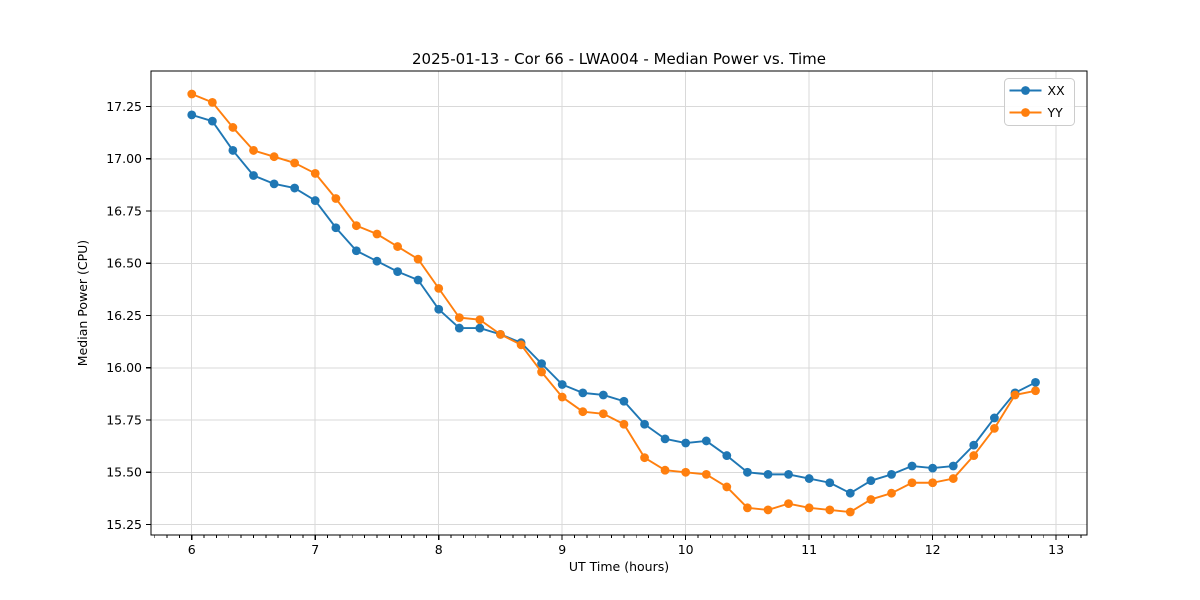  Describe the element at coordinates (124, 419) in the screenshot. I see `y-tick-label: 15.75` at that location.